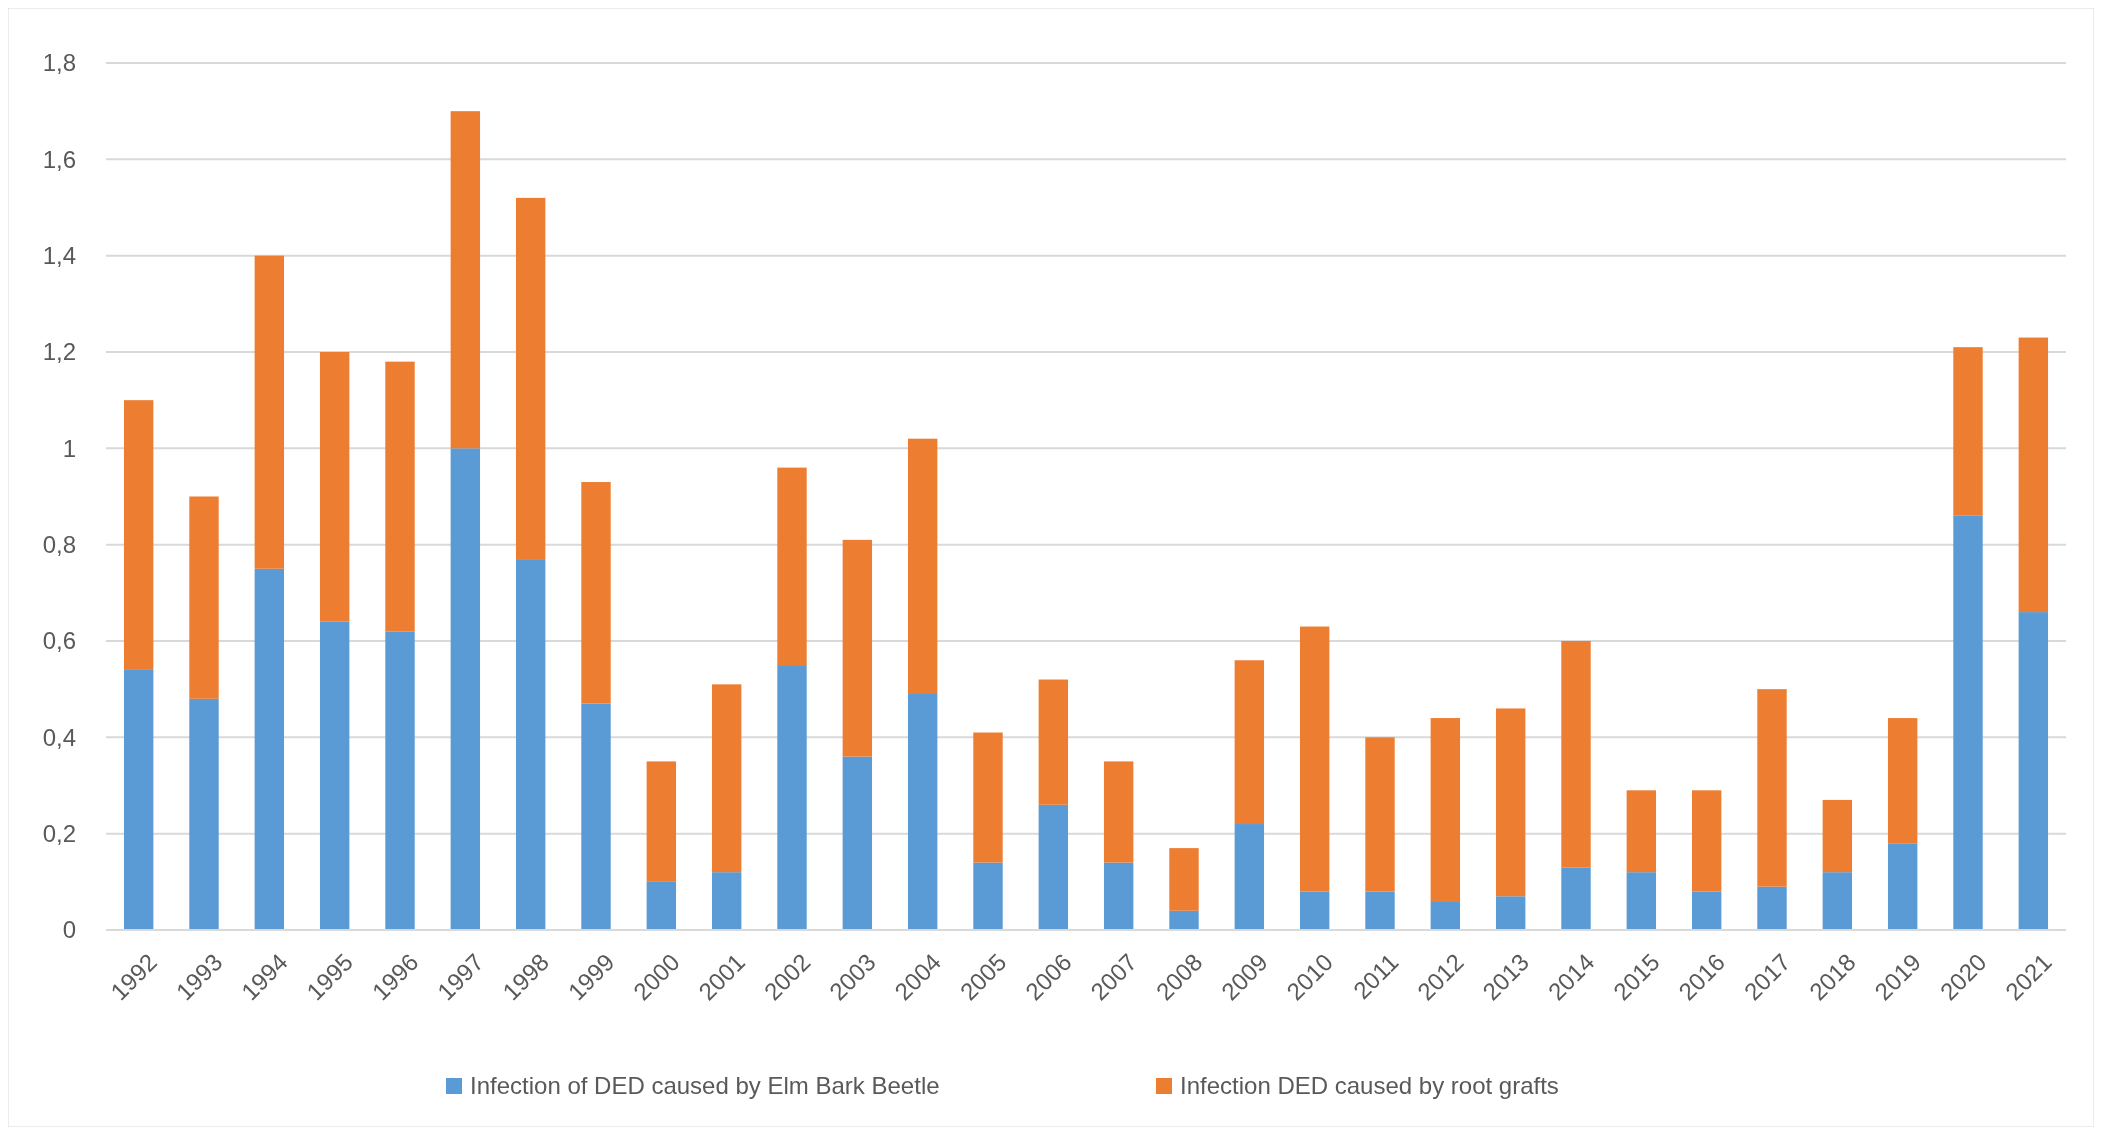 Image resolution: width=2102 pixels, height=1135 pixels. What do you see at coordinates (1369, 1086) in the screenshot?
I see `legend-label: Infection DED caused by root grafts` at bounding box center [1369, 1086].